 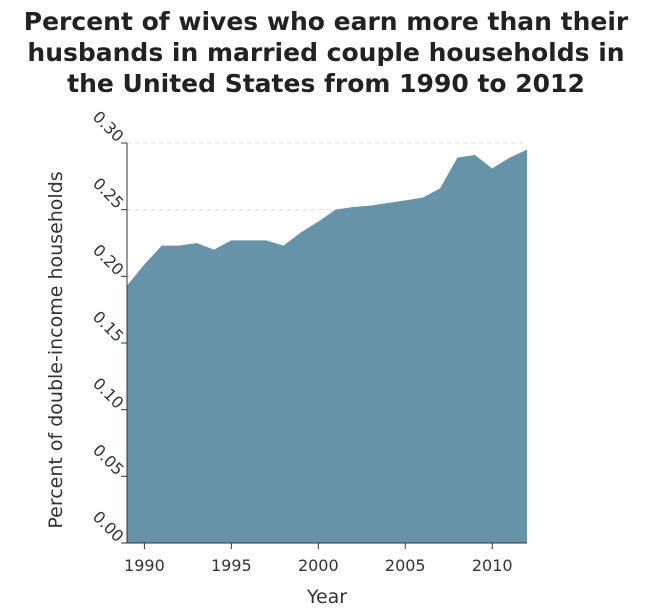 I want to click on x-tick-label: 2005, so click(x=405, y=565).